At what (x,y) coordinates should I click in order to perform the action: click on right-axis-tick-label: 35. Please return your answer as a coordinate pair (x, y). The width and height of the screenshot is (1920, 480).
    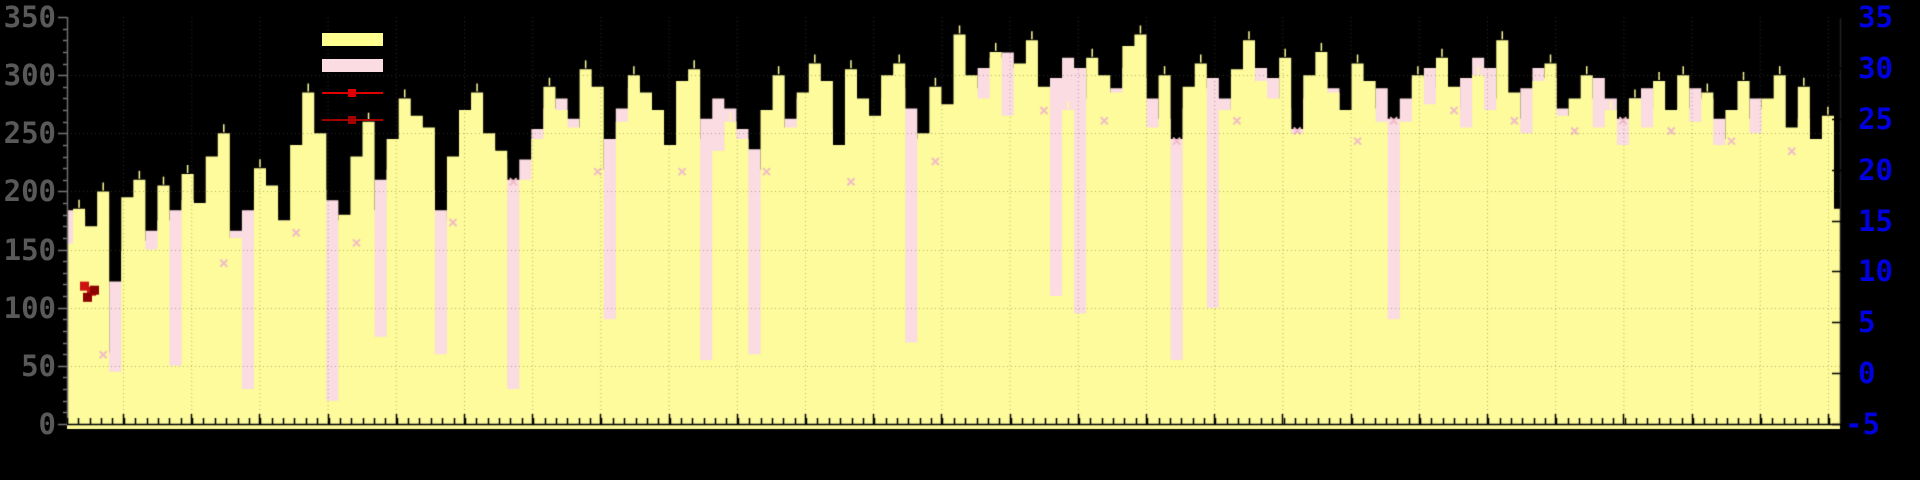
    Looking at the image, I should click on (1875, 17).